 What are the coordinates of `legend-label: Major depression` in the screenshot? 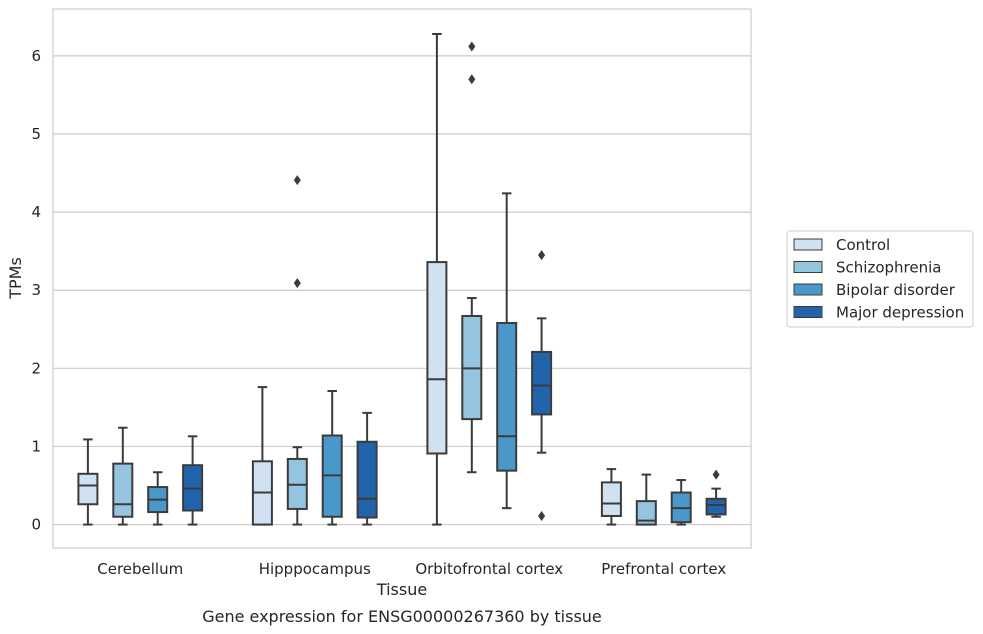 It's located at (900, 313).